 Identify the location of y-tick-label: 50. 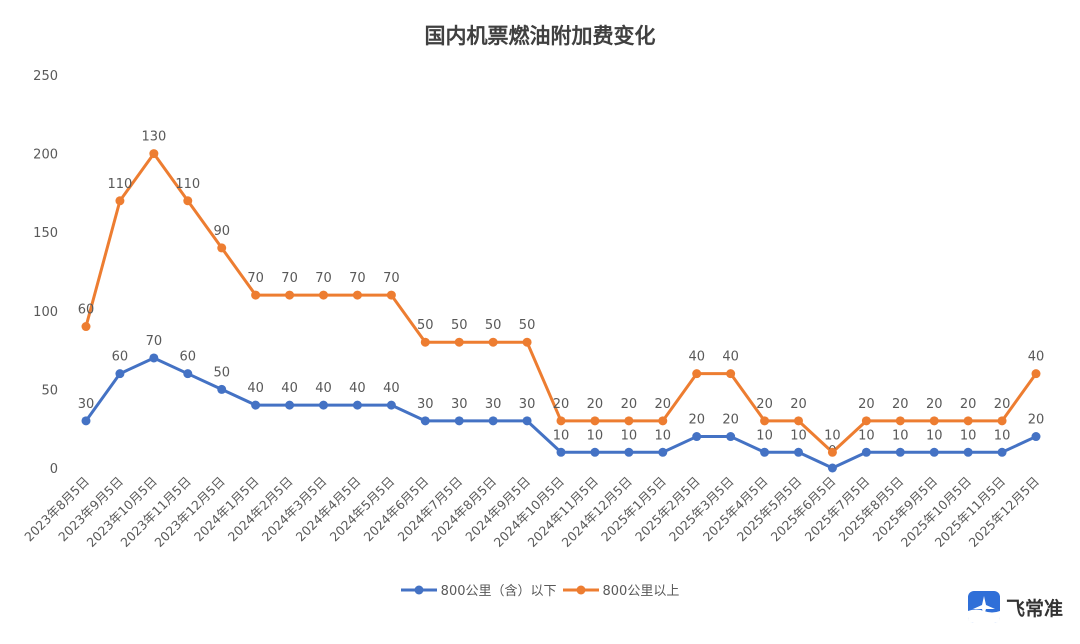
(49, 390).